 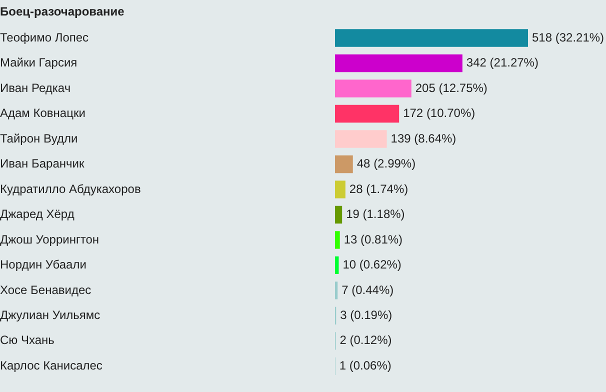 What do you see at coordinates (439, 113) in the screenshot?
I see `data-label: 172 (10.70%)` at bounding box center [439, 113].